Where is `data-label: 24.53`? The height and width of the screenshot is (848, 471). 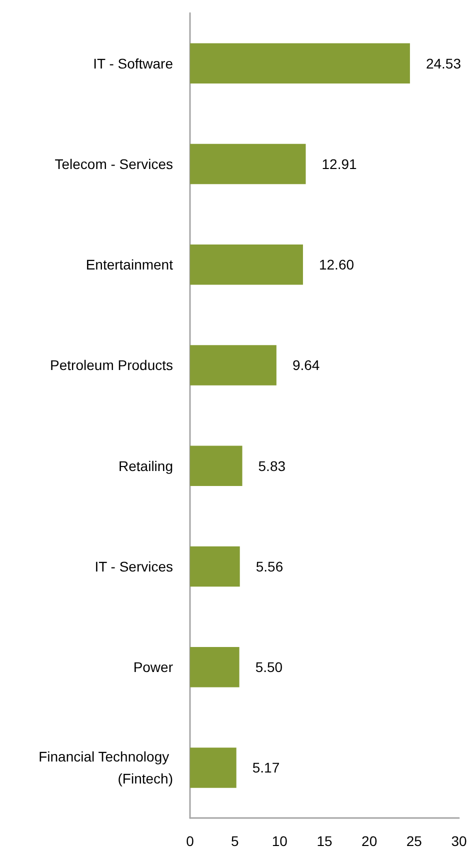 data-label: 24.53 is located at coordinates (444, 63).